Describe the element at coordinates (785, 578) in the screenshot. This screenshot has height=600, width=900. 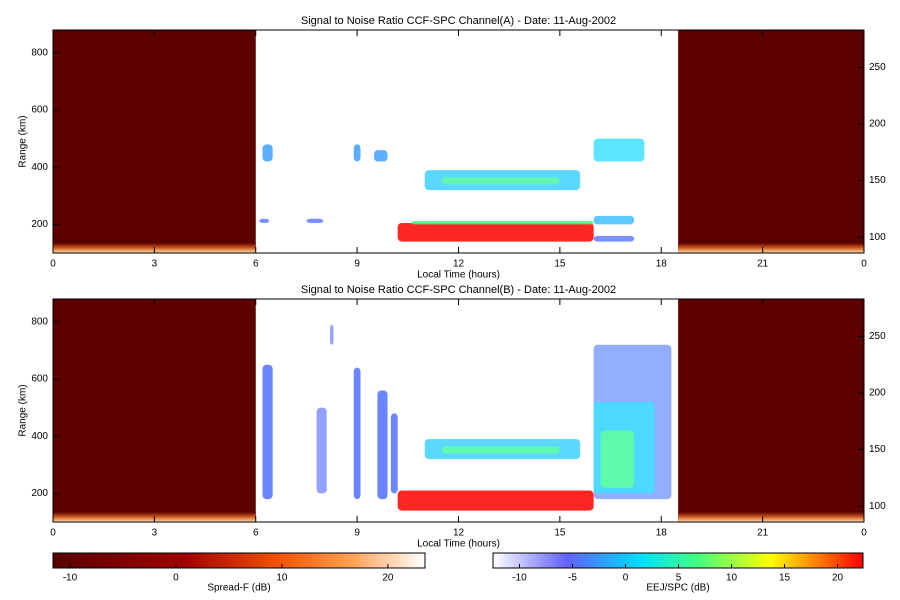
I see `colorbar-tick-label: 15` at that location.